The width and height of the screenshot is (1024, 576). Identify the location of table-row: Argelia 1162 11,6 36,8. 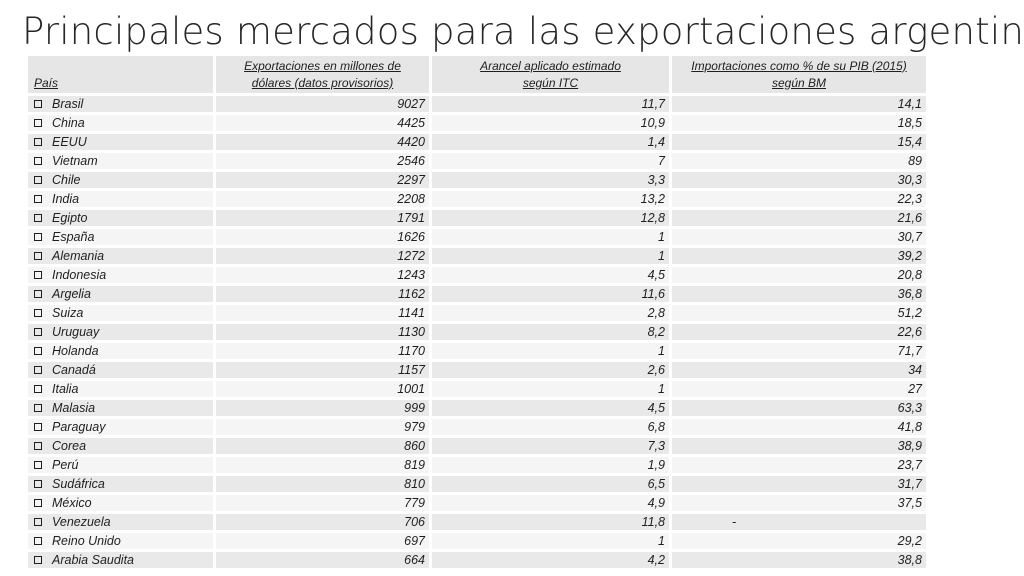
(477, 295).